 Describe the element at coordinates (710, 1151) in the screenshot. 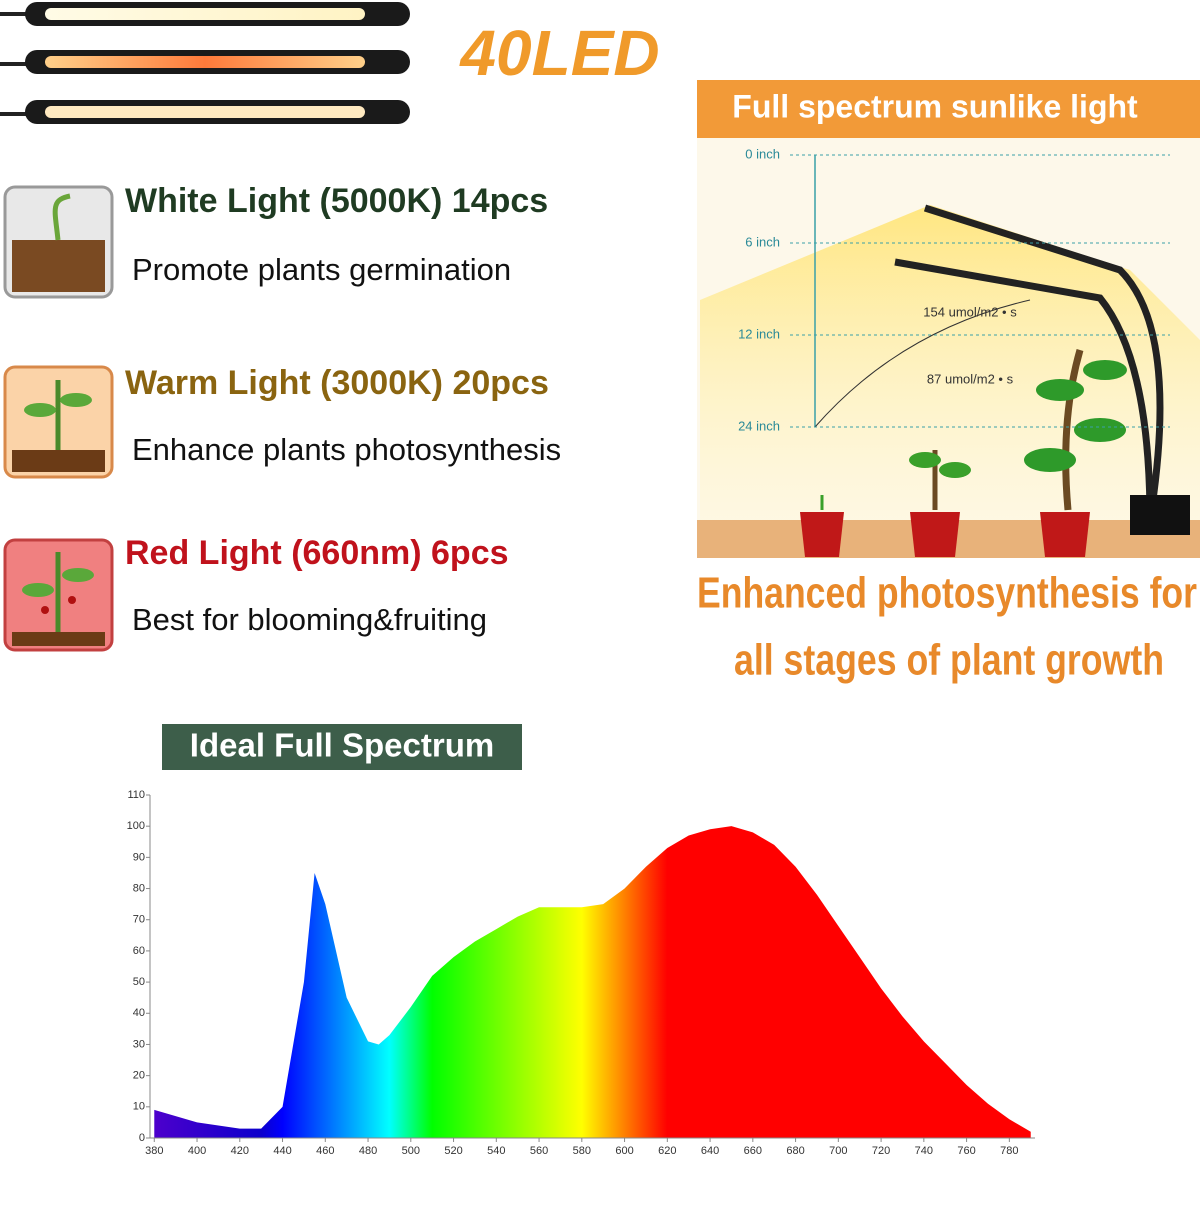

I see `x-tick-label: 640` at that location.